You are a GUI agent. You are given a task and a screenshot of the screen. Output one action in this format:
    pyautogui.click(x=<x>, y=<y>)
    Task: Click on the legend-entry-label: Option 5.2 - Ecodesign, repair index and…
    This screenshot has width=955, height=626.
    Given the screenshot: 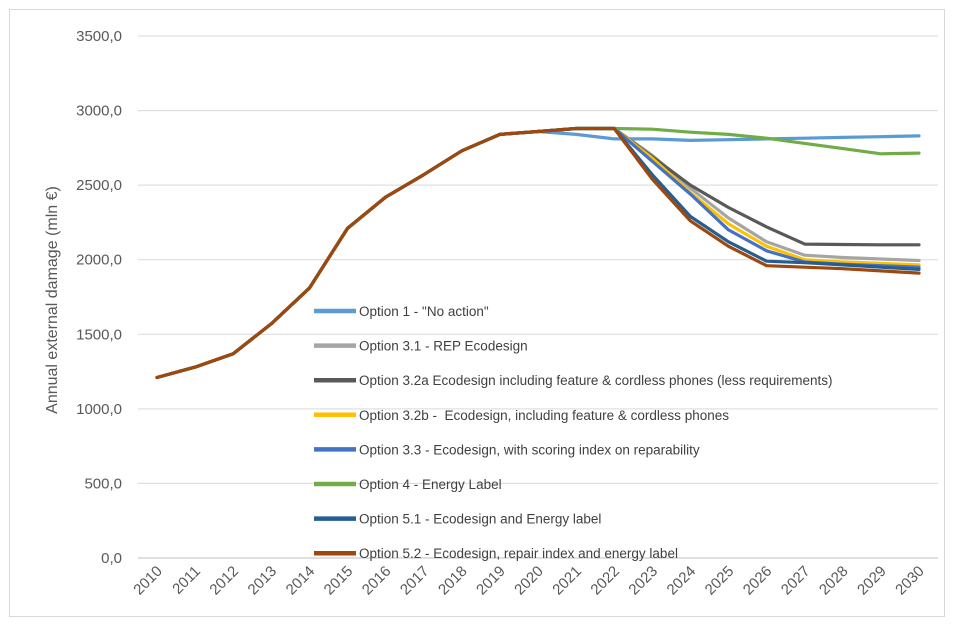 What is the action you would take?
    pyautogui.click(x=518, y=553)
    